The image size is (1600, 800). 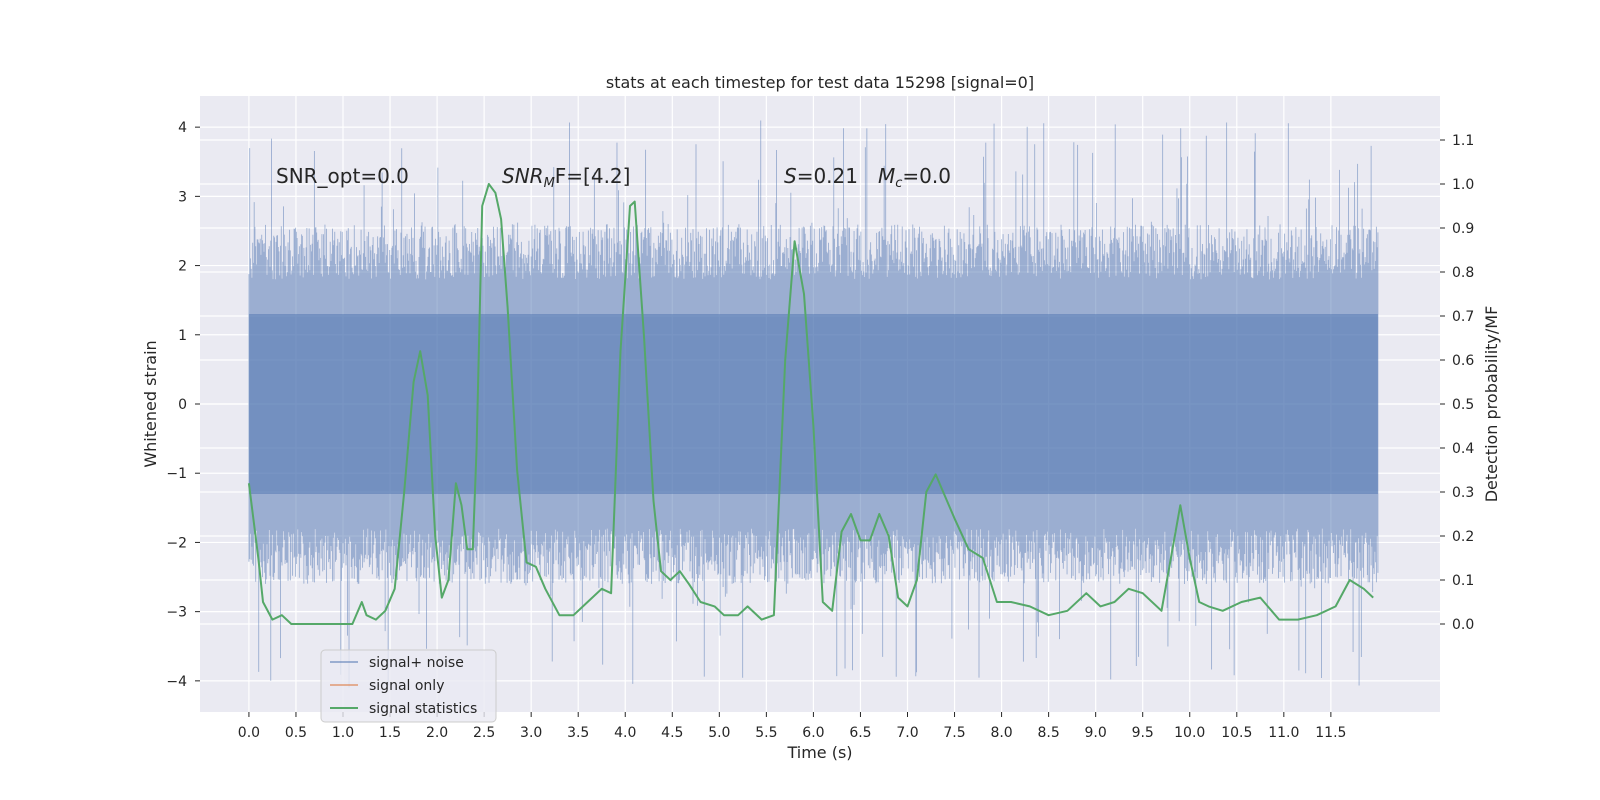 What do you see at coordinates (176, 682) in the screenshot?
I see `y-tick-label: −4` at bounding box center [176, 682].